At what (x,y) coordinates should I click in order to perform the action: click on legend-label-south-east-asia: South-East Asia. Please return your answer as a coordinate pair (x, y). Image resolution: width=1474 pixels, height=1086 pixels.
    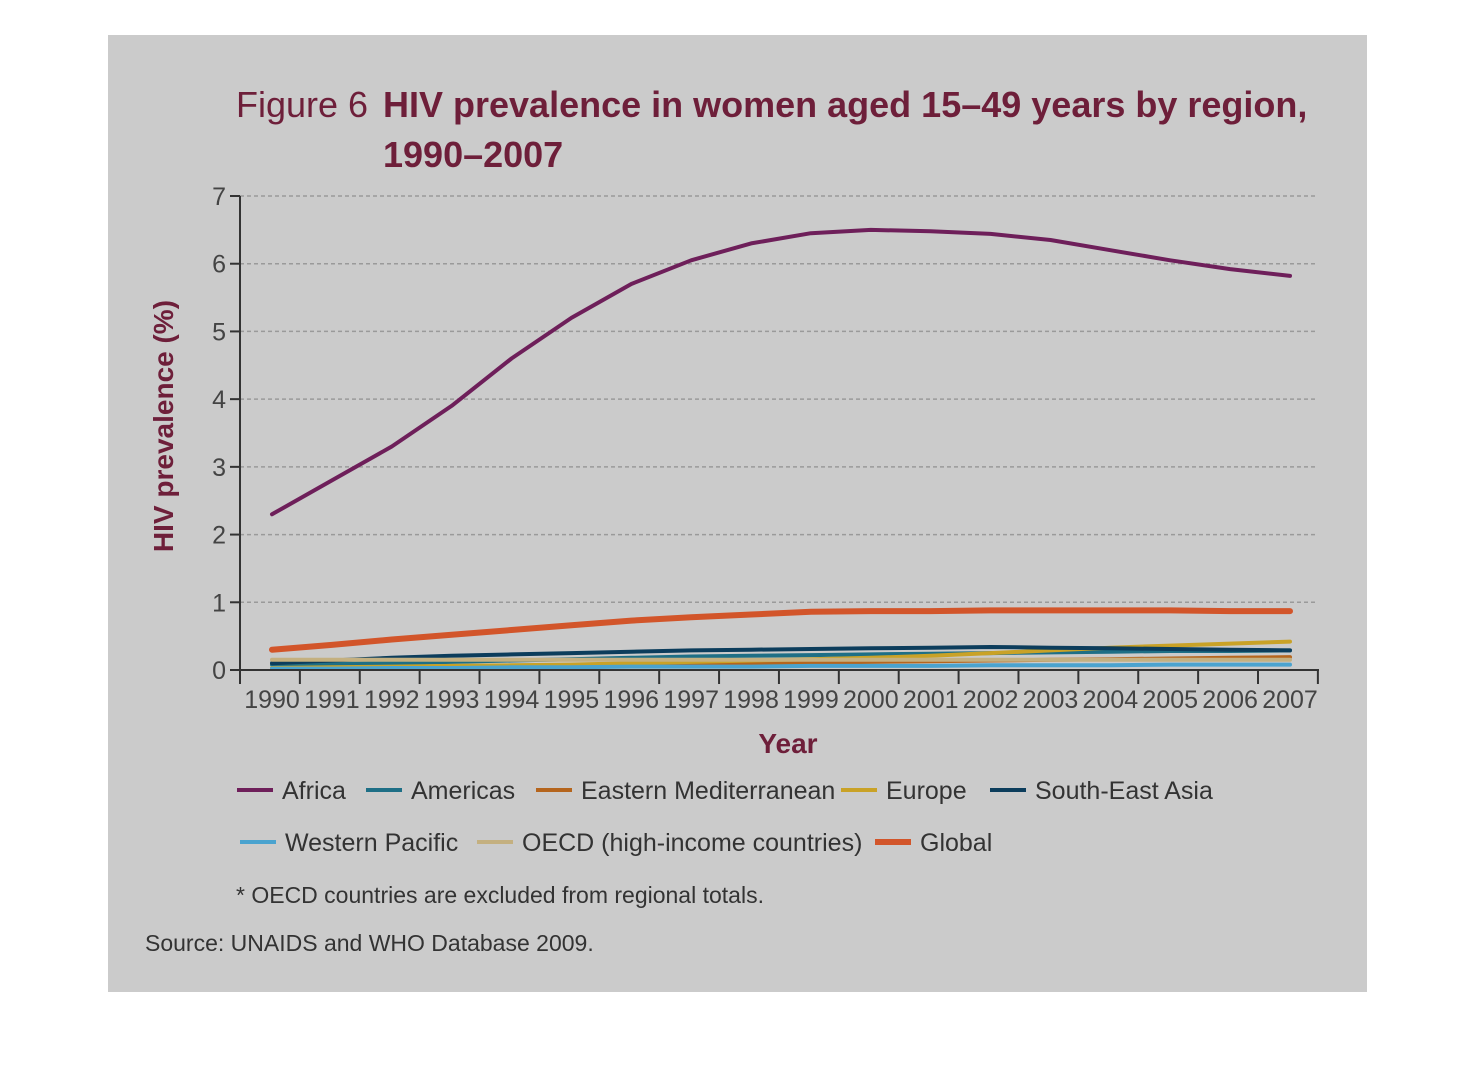
    Looking at the image, I should click on (1124, 791).